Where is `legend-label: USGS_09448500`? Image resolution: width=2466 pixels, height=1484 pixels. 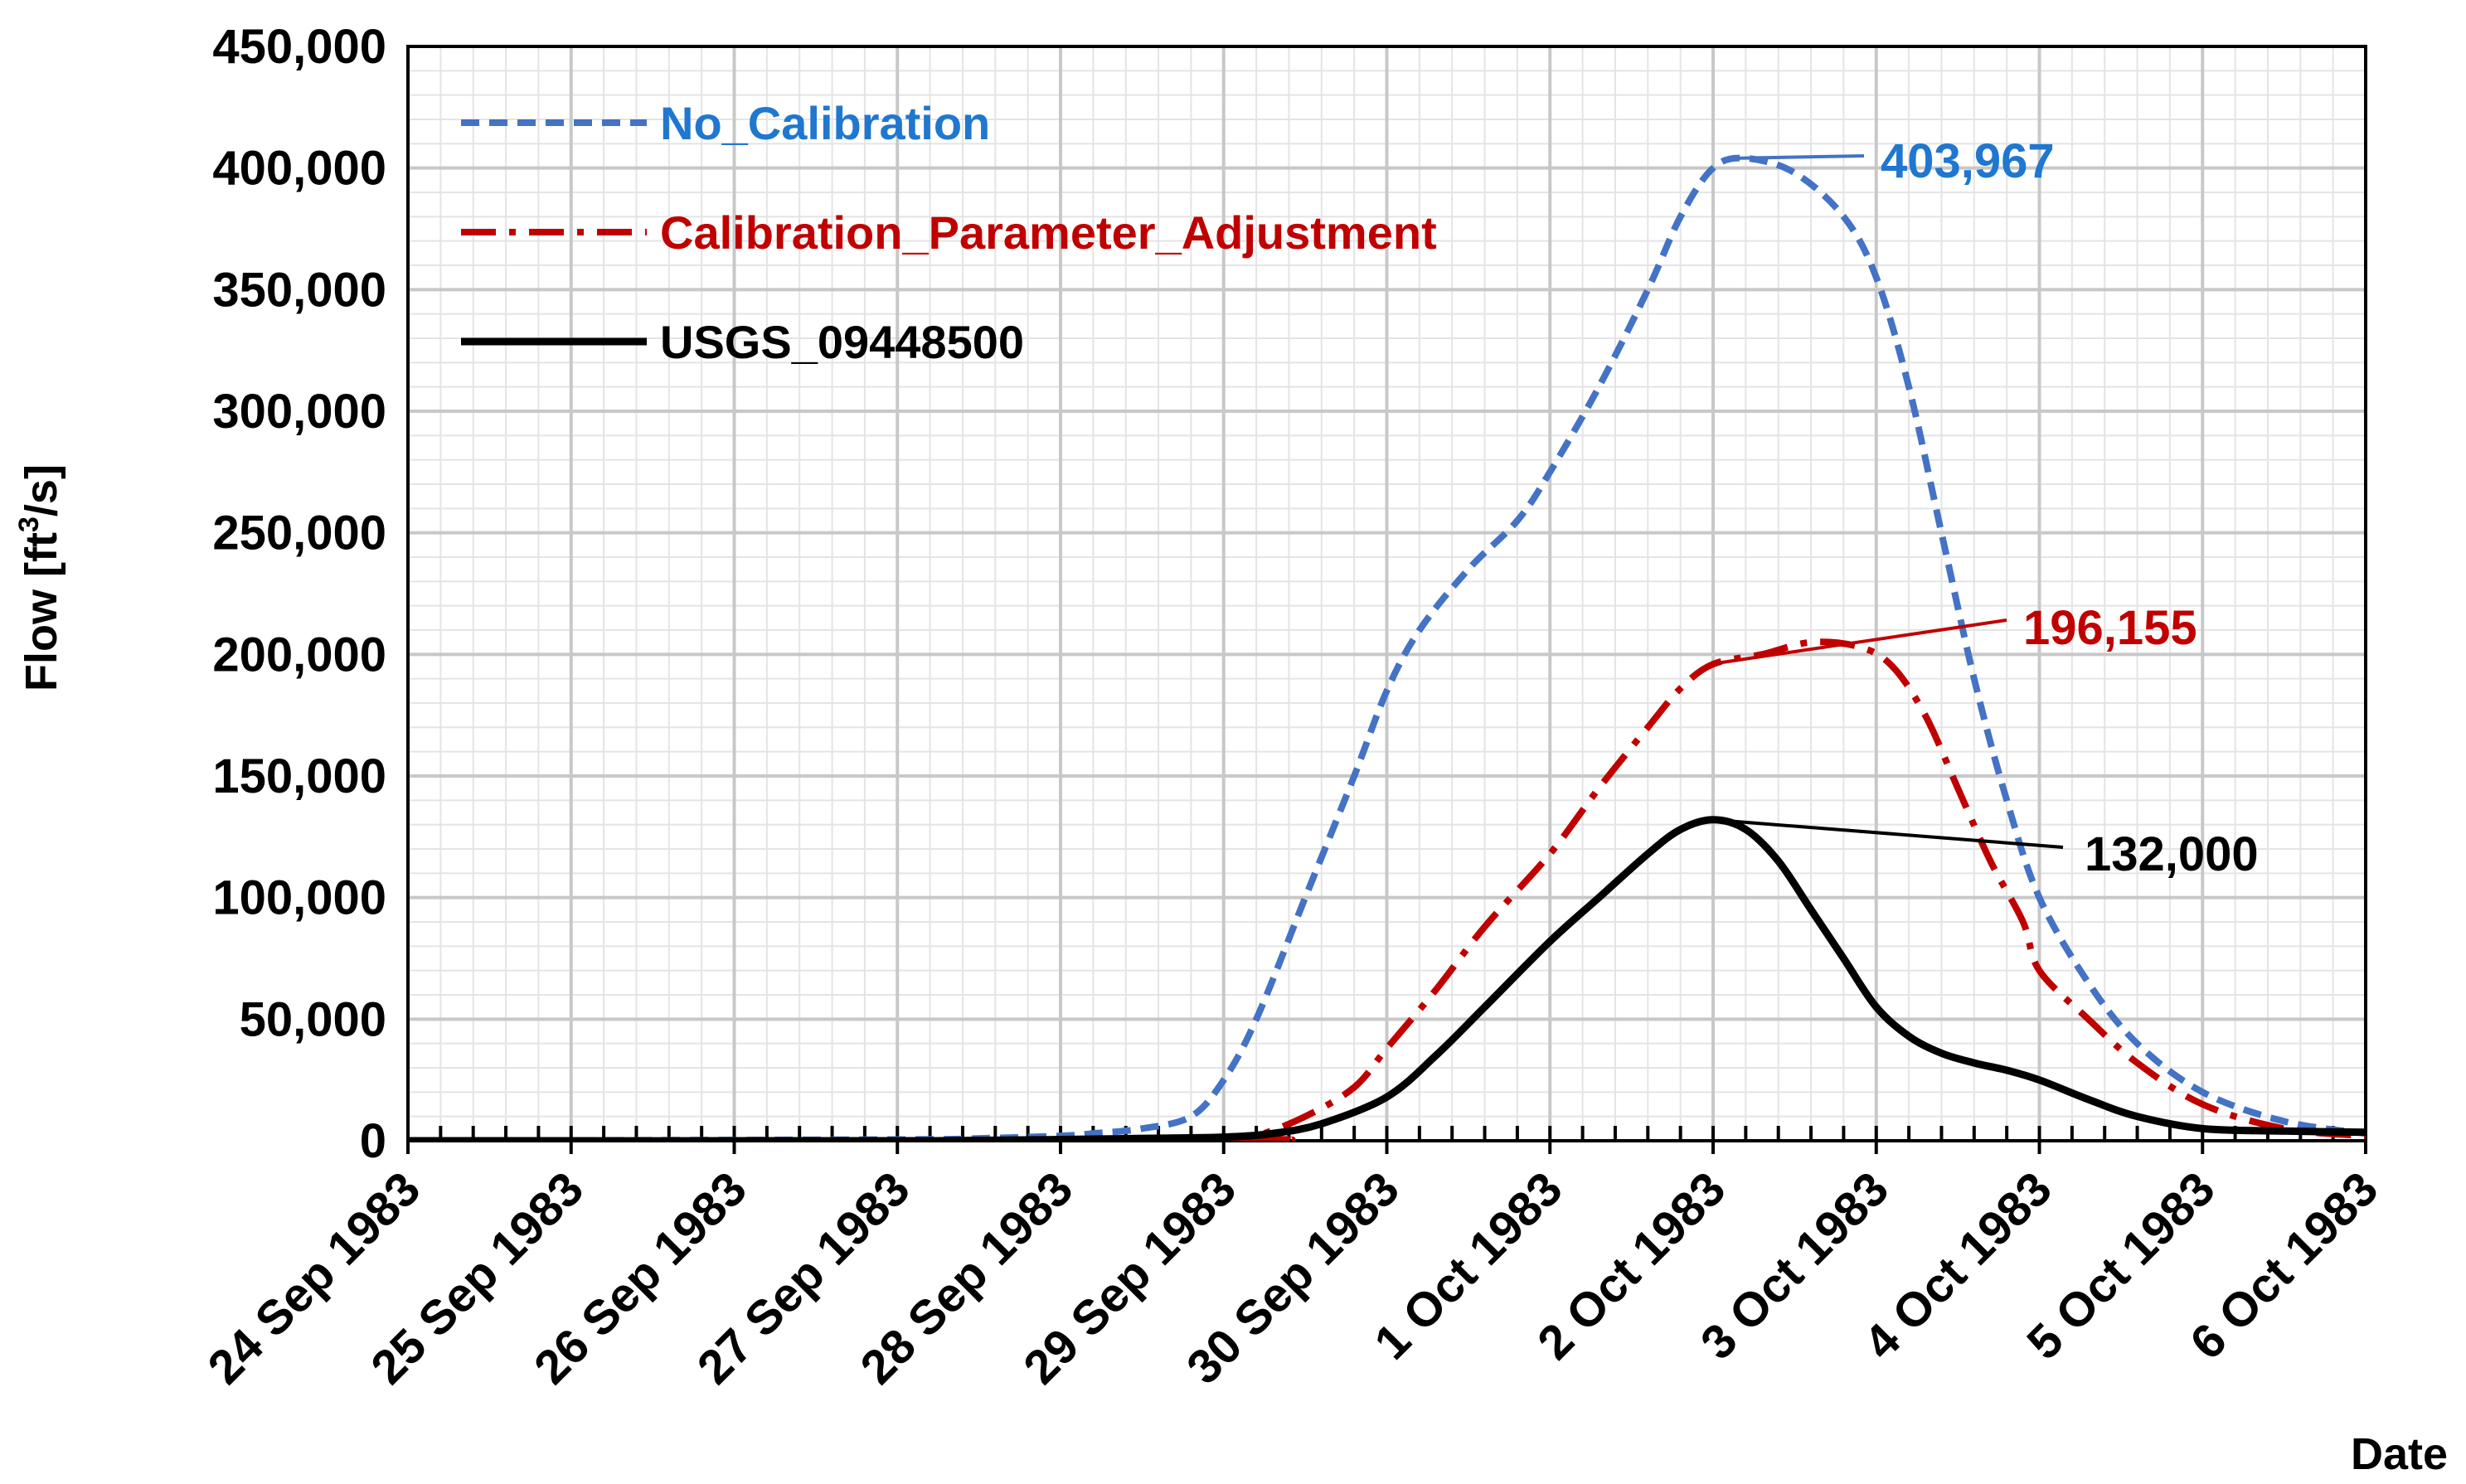 legend-label: USGS_09448500 is located at coordinates (842, 342).